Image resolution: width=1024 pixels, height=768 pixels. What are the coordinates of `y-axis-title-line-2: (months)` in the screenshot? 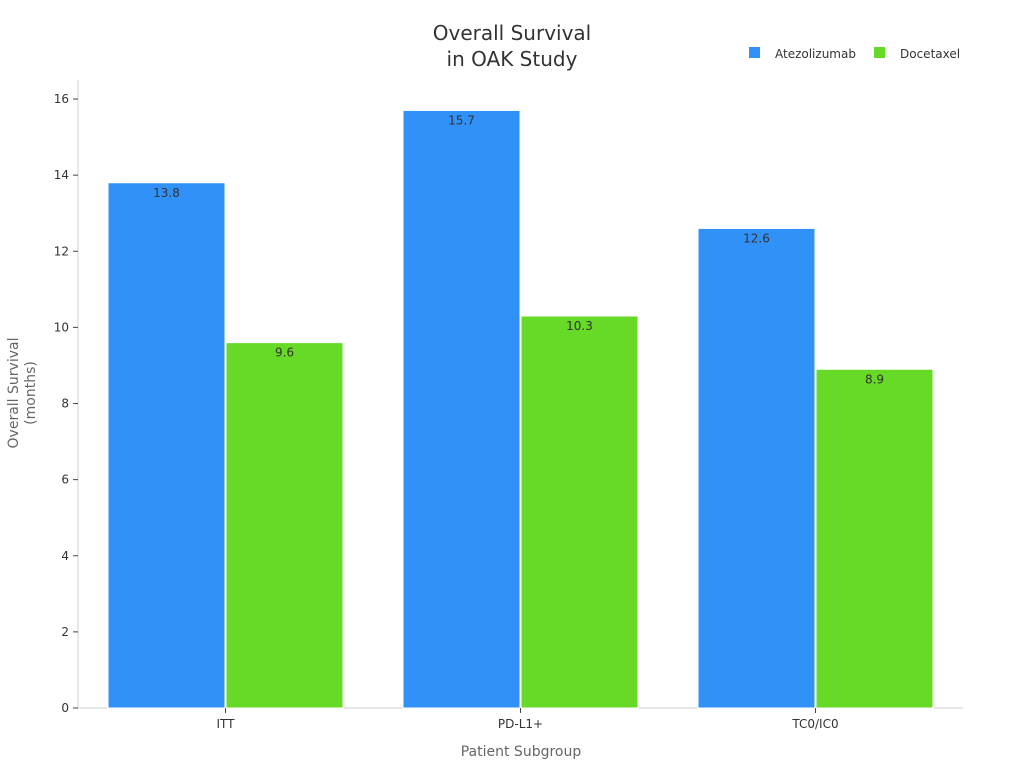 It's located at (31, 393).